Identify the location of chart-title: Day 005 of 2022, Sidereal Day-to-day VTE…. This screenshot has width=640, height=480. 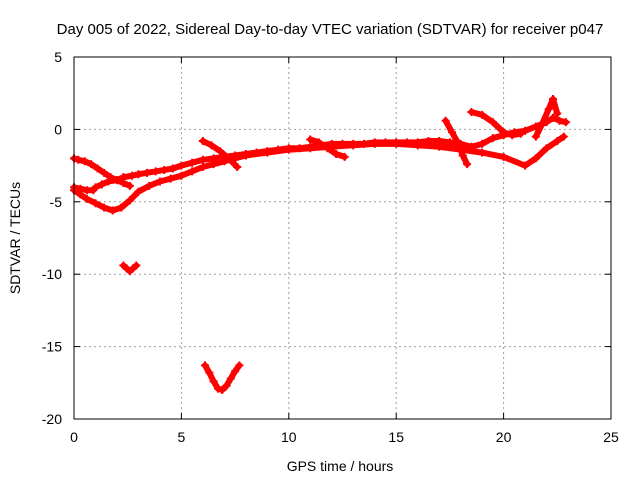
(330, 29).